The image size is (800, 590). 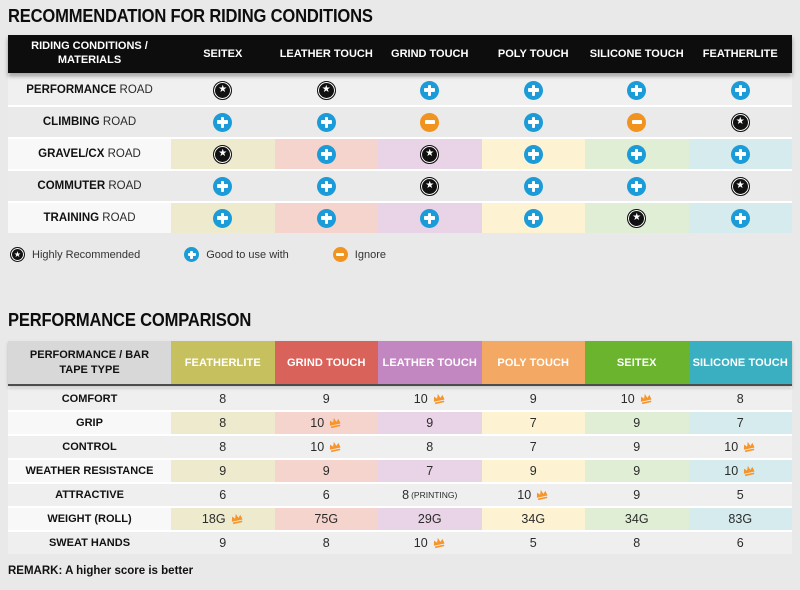 I want to click on riding-row-training: TRAINING ROAD ★, so click(x=400, y=218).